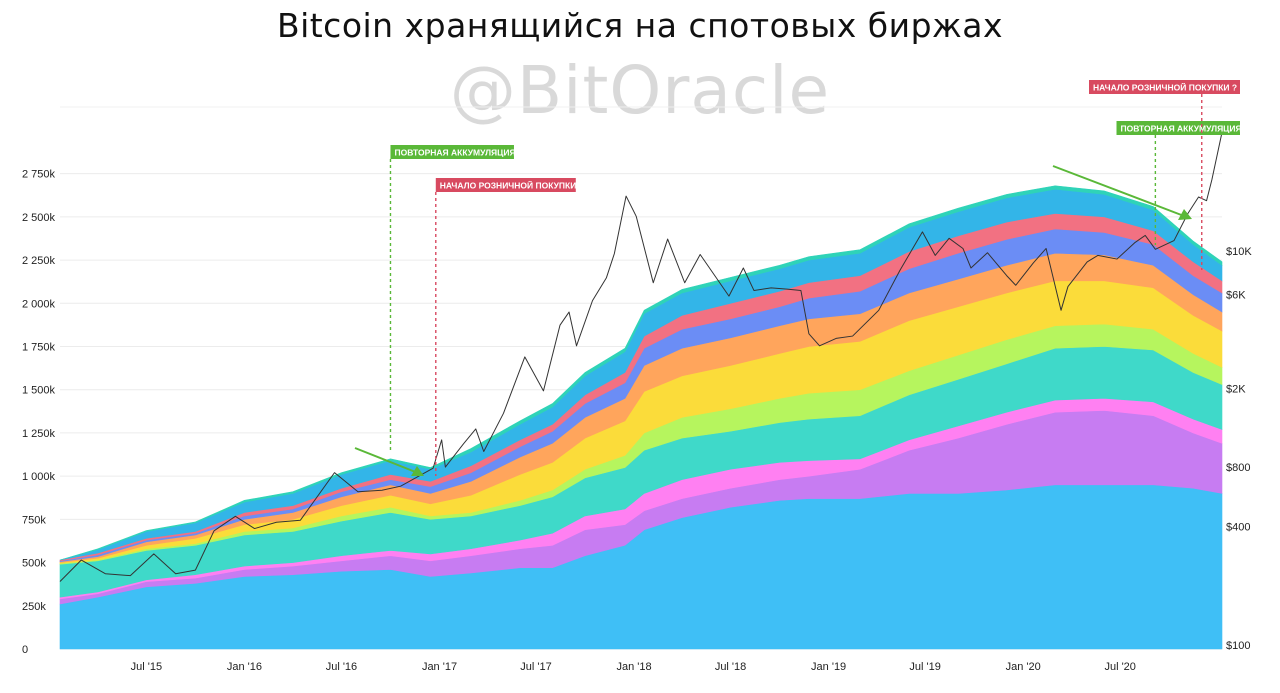 The height and width of the screenshot is (693, 1280). I want to click on annotation-label: НАЧАЛО РОЗНИЧНОЙ ПОКУПКИ, so click(508, 185).